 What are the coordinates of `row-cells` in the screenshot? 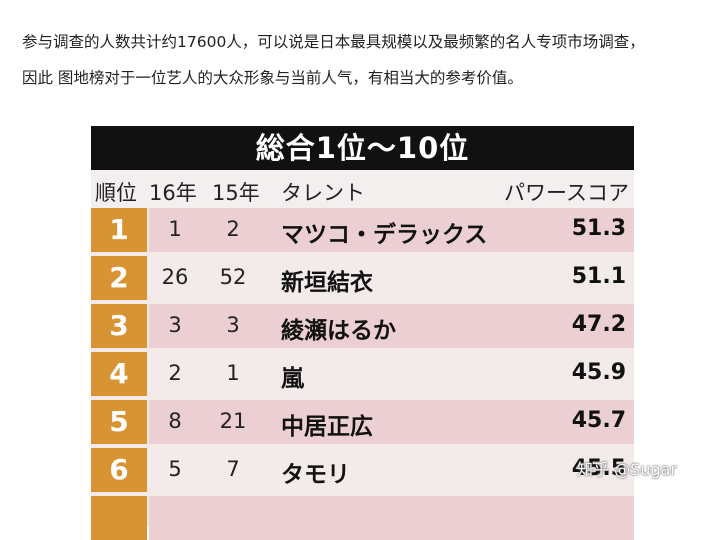 It's located at (391, 518).